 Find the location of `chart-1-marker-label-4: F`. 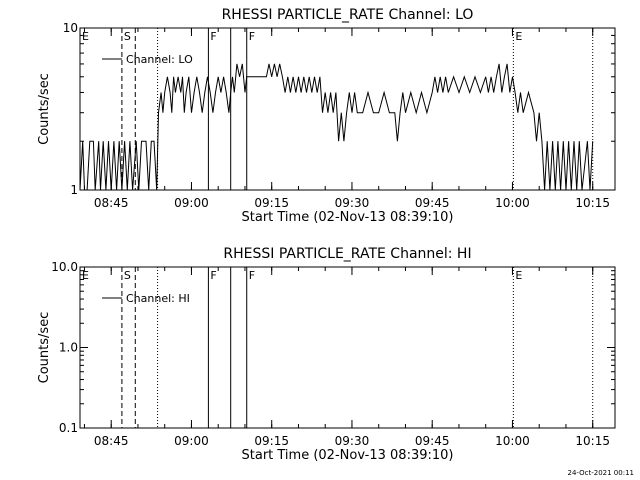

chart-1-marker-label-4: F is located at coordinates (213, 36).